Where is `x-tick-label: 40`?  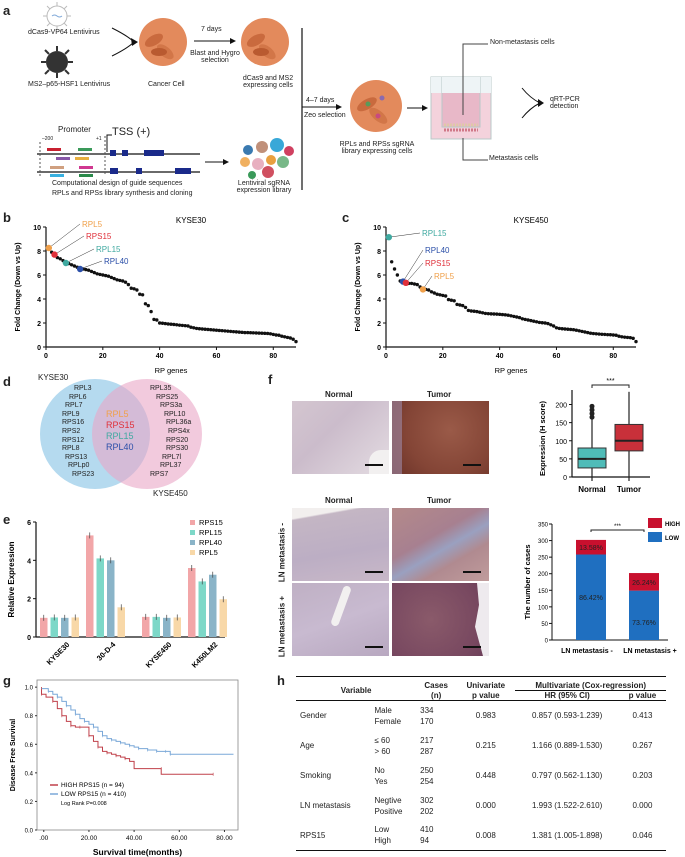
x-tick-label: 40 is located at coordinates (500, 356).